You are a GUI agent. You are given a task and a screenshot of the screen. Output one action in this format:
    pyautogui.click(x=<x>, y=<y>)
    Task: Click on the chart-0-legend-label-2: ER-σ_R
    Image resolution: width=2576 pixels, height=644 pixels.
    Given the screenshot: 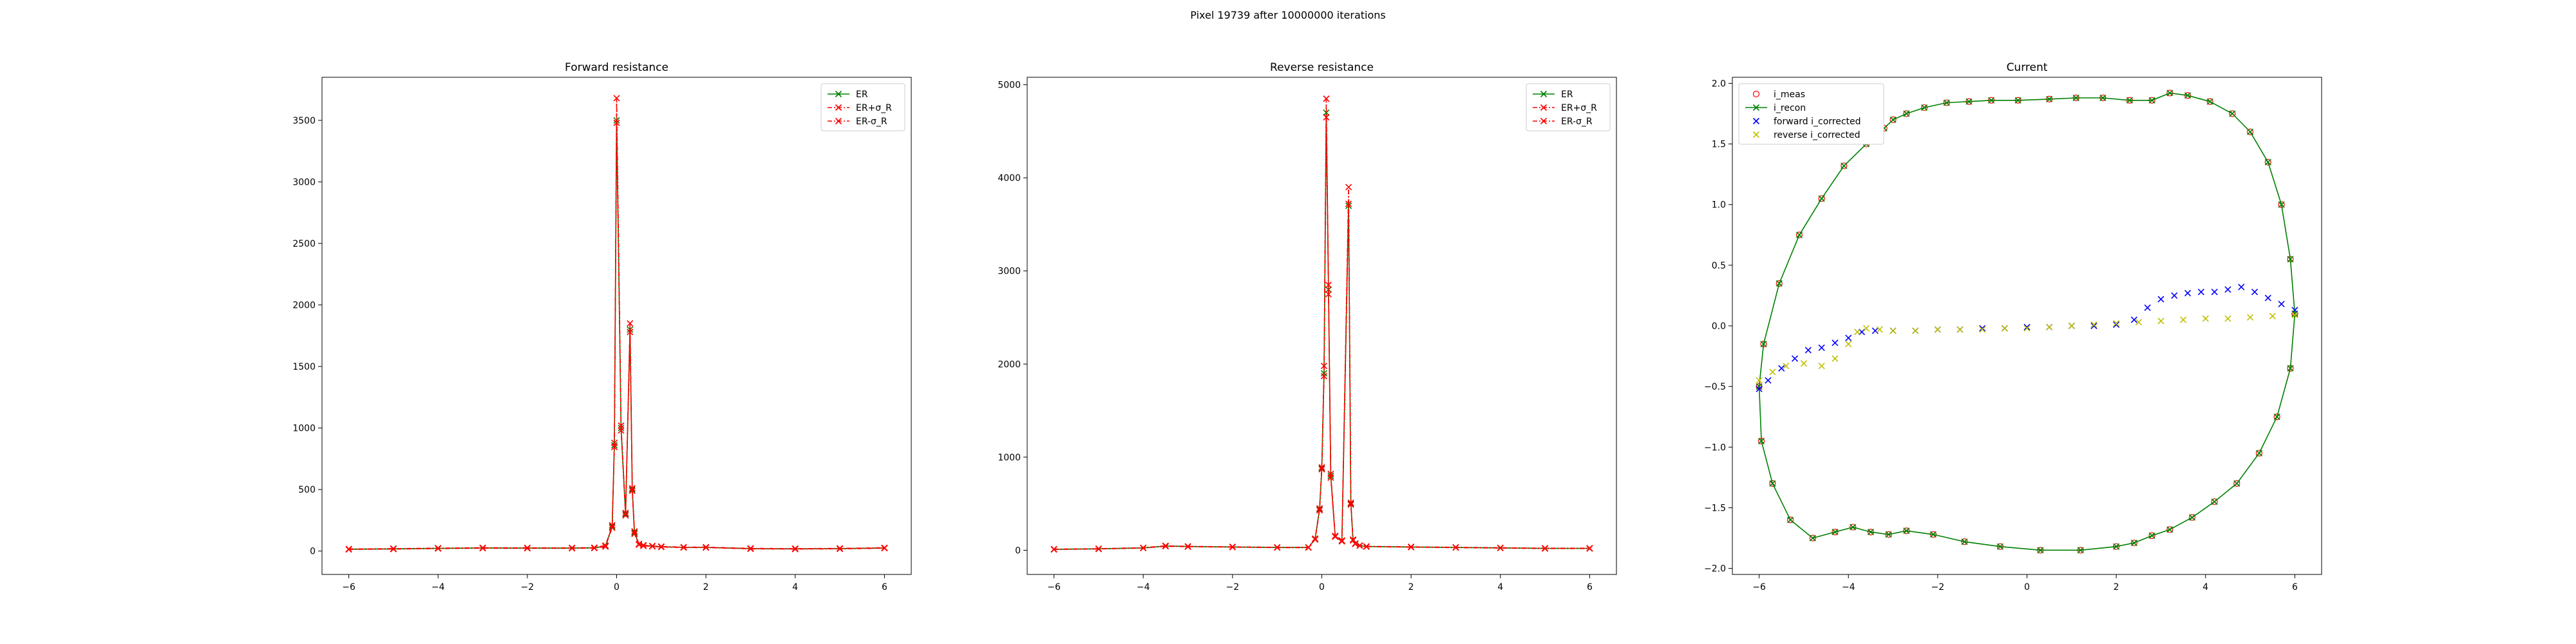 What is the action you would take?
    pyautogui.click(x=872, y=122)
    